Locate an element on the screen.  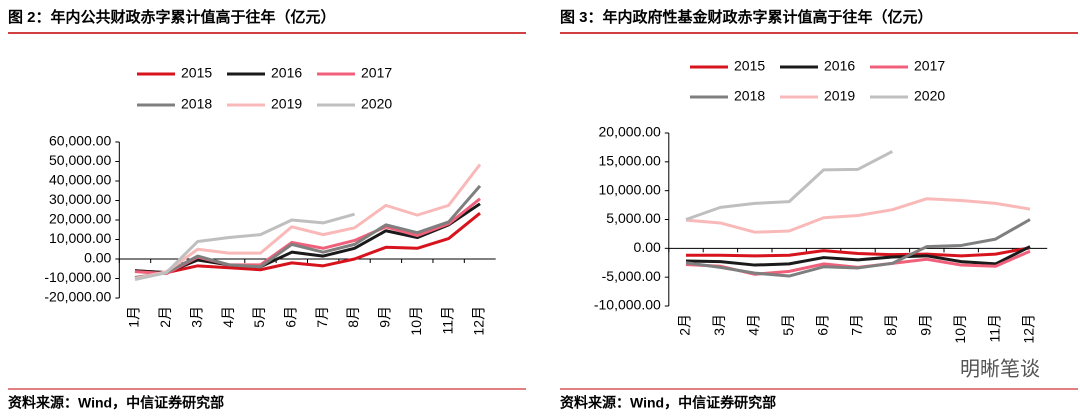
y-tick-label: -5,000.00 is located at coordinates (631, 276).